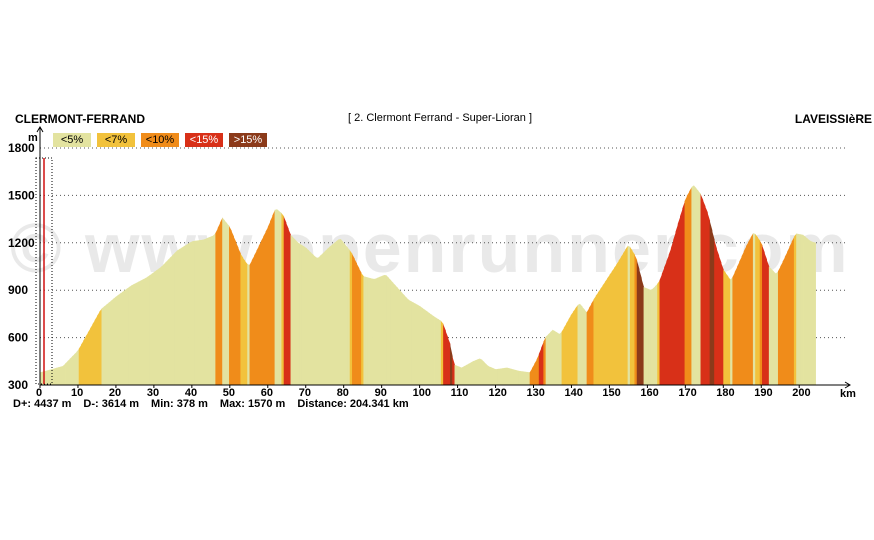 The height and width of the screenshot is (540, 874). Describe the element at coordinates (39, 393) in the screenshot. I see `x-tick-label: 0` at that location.